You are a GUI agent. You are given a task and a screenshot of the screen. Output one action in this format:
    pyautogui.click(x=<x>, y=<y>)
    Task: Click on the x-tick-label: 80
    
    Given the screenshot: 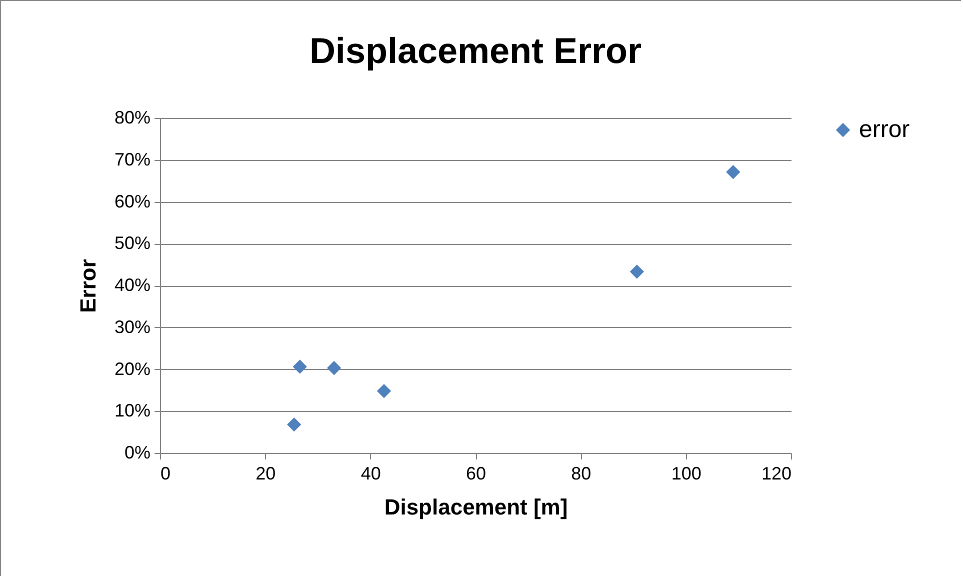 What is the action you would take?
    pyautogui.click(x=581, y=474)
    